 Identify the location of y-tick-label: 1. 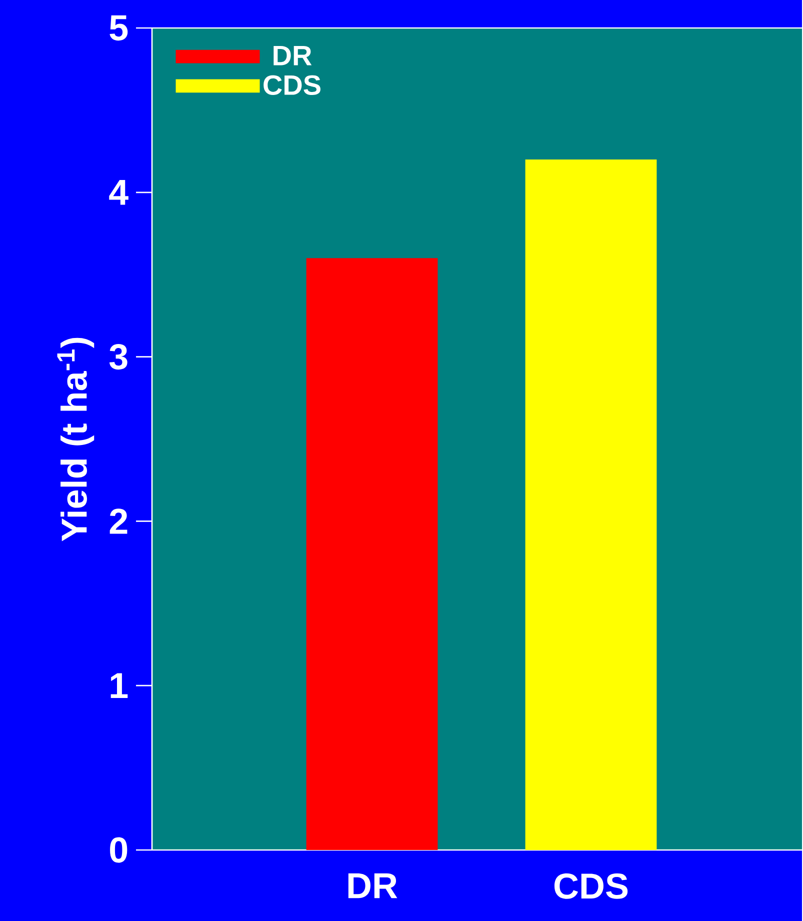
(119, 685).